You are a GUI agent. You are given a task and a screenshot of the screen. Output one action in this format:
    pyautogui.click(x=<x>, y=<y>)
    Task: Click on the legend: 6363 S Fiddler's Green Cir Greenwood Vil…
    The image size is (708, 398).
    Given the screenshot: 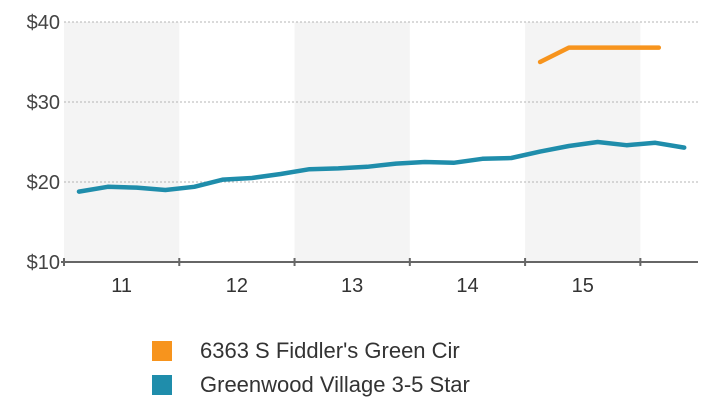 What is the action you would take?
    pyautogui.click(x=311, y=366)
    